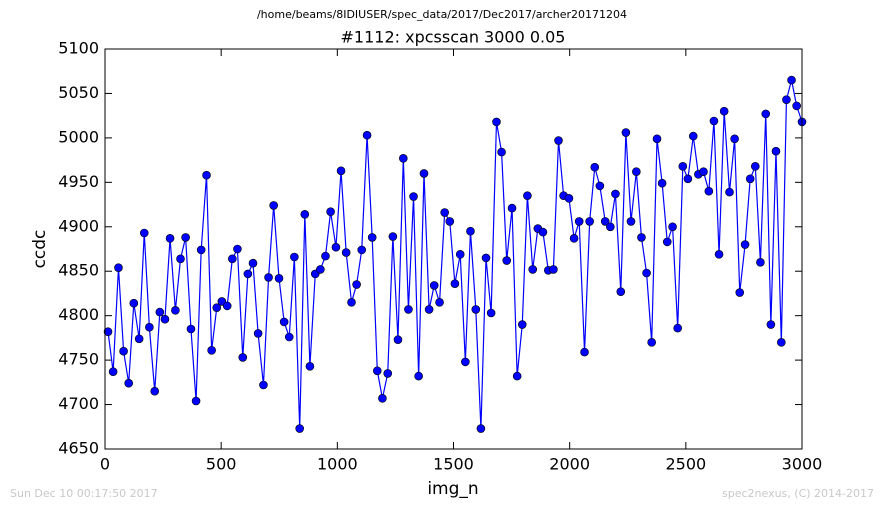 Image resolution: width=884 pixels, height=509 pixels. I want to click on footer-right: spec2nexus, (C) 2014-2017, so click(798, 493).